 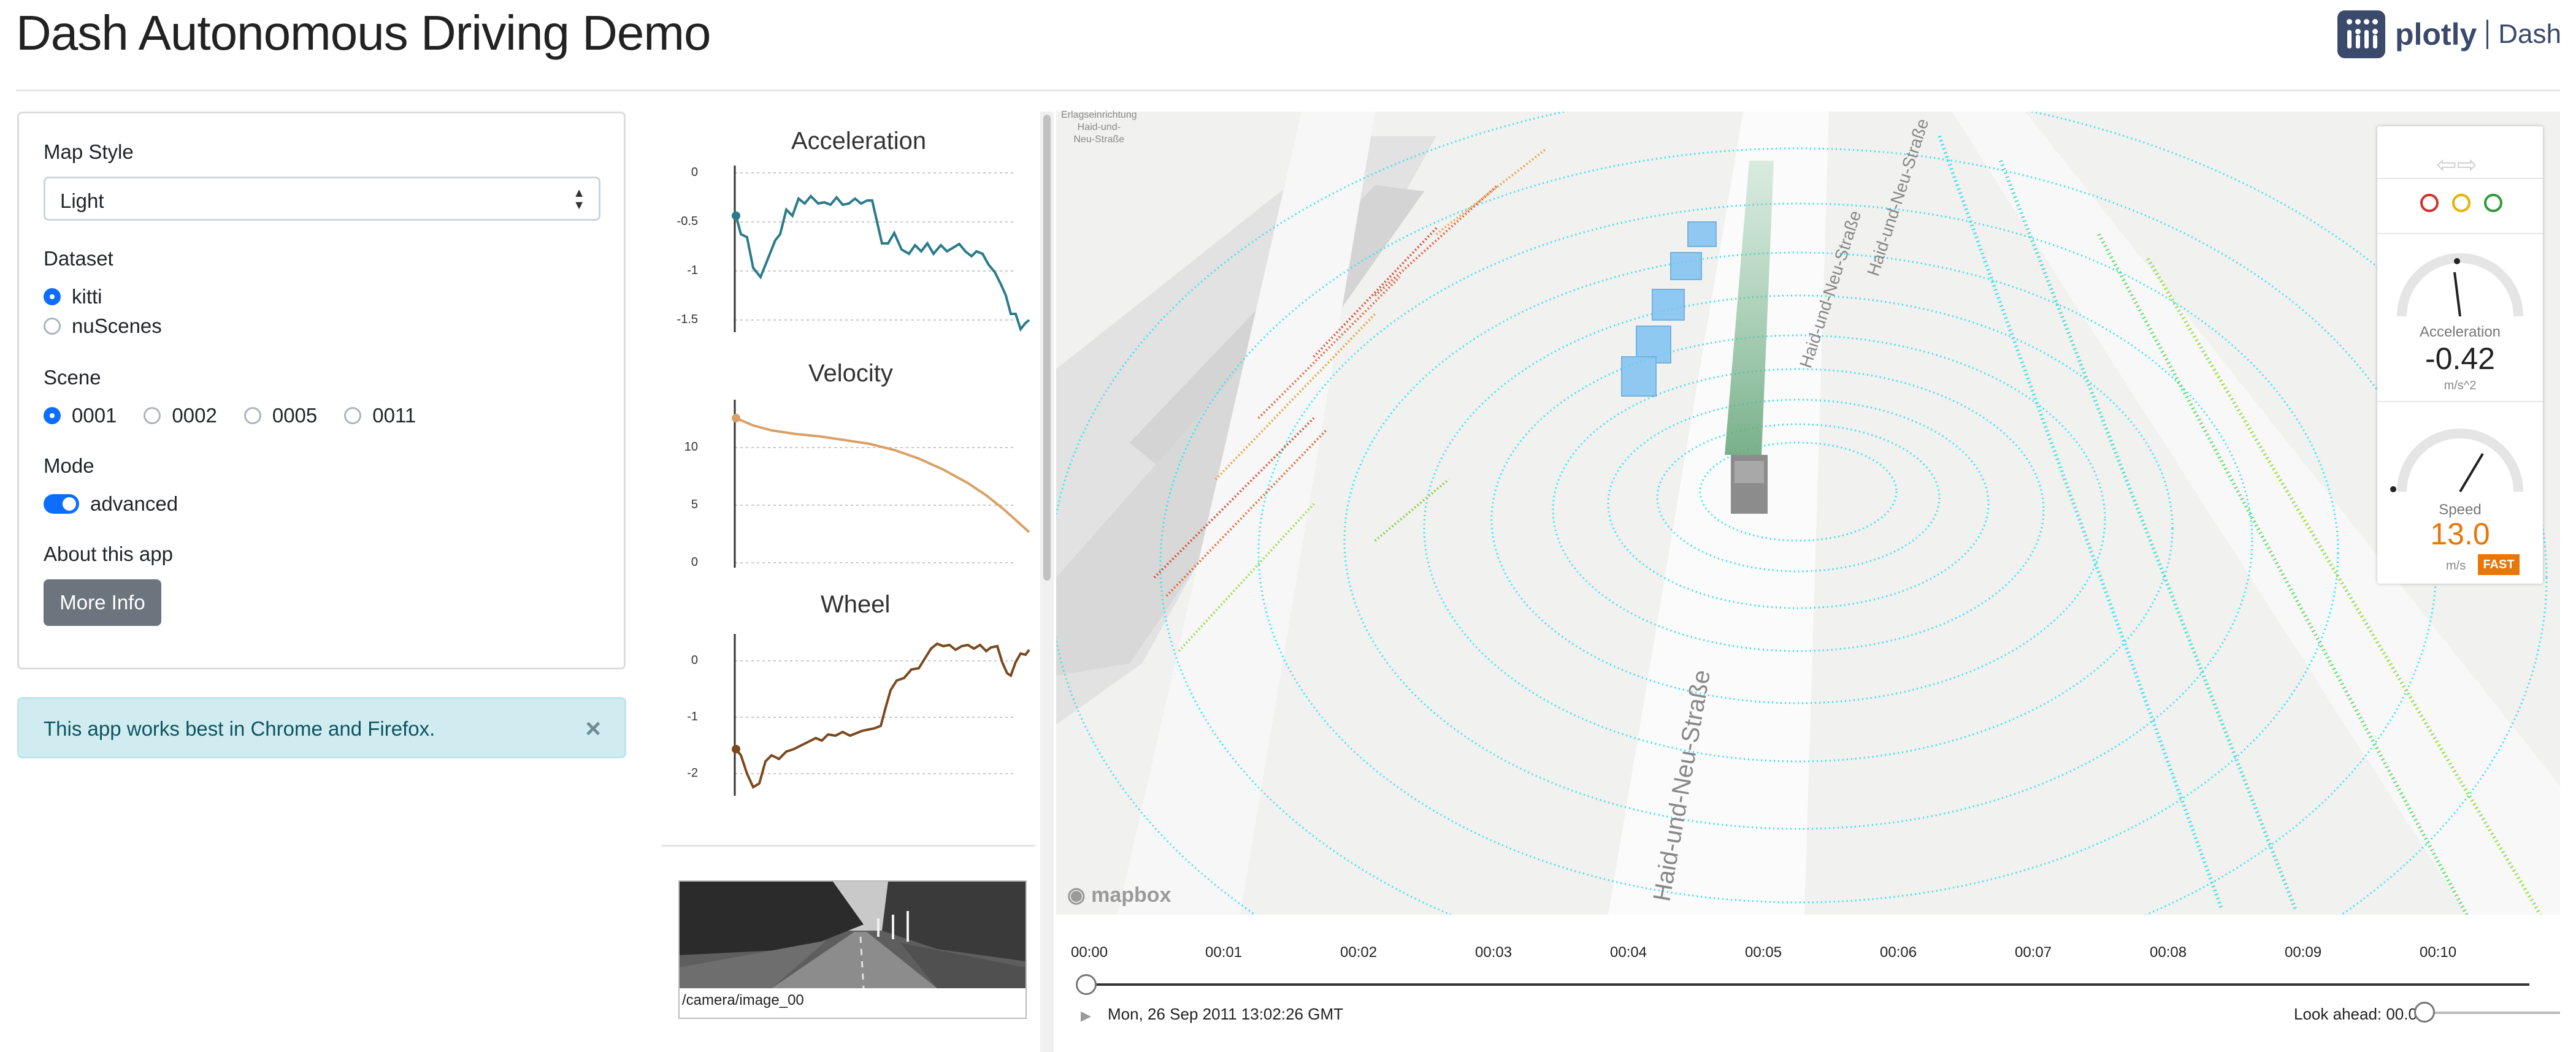 I want to click on select-arrows-icon: ▲ ▼, so click(x=579, y=199).